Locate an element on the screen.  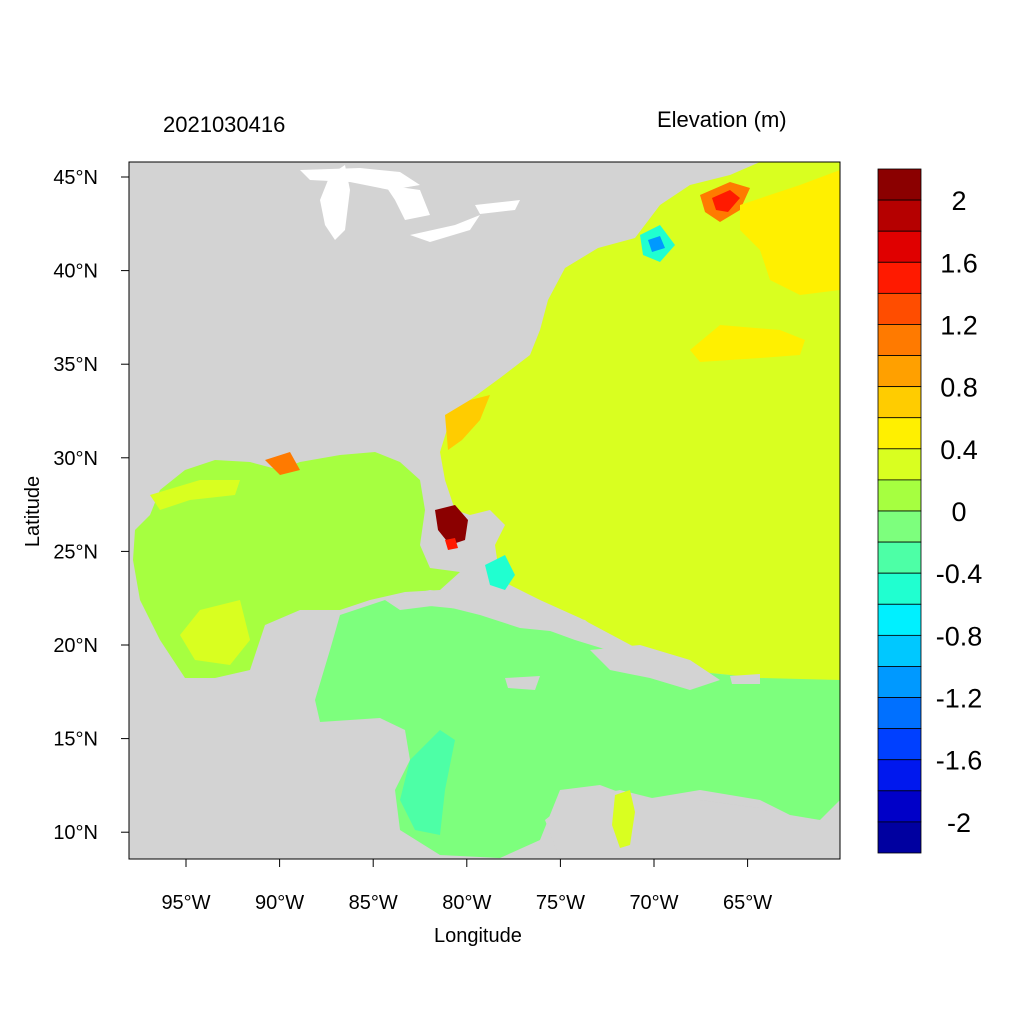
surge-florida-tip is located at coordinates (451, 544).